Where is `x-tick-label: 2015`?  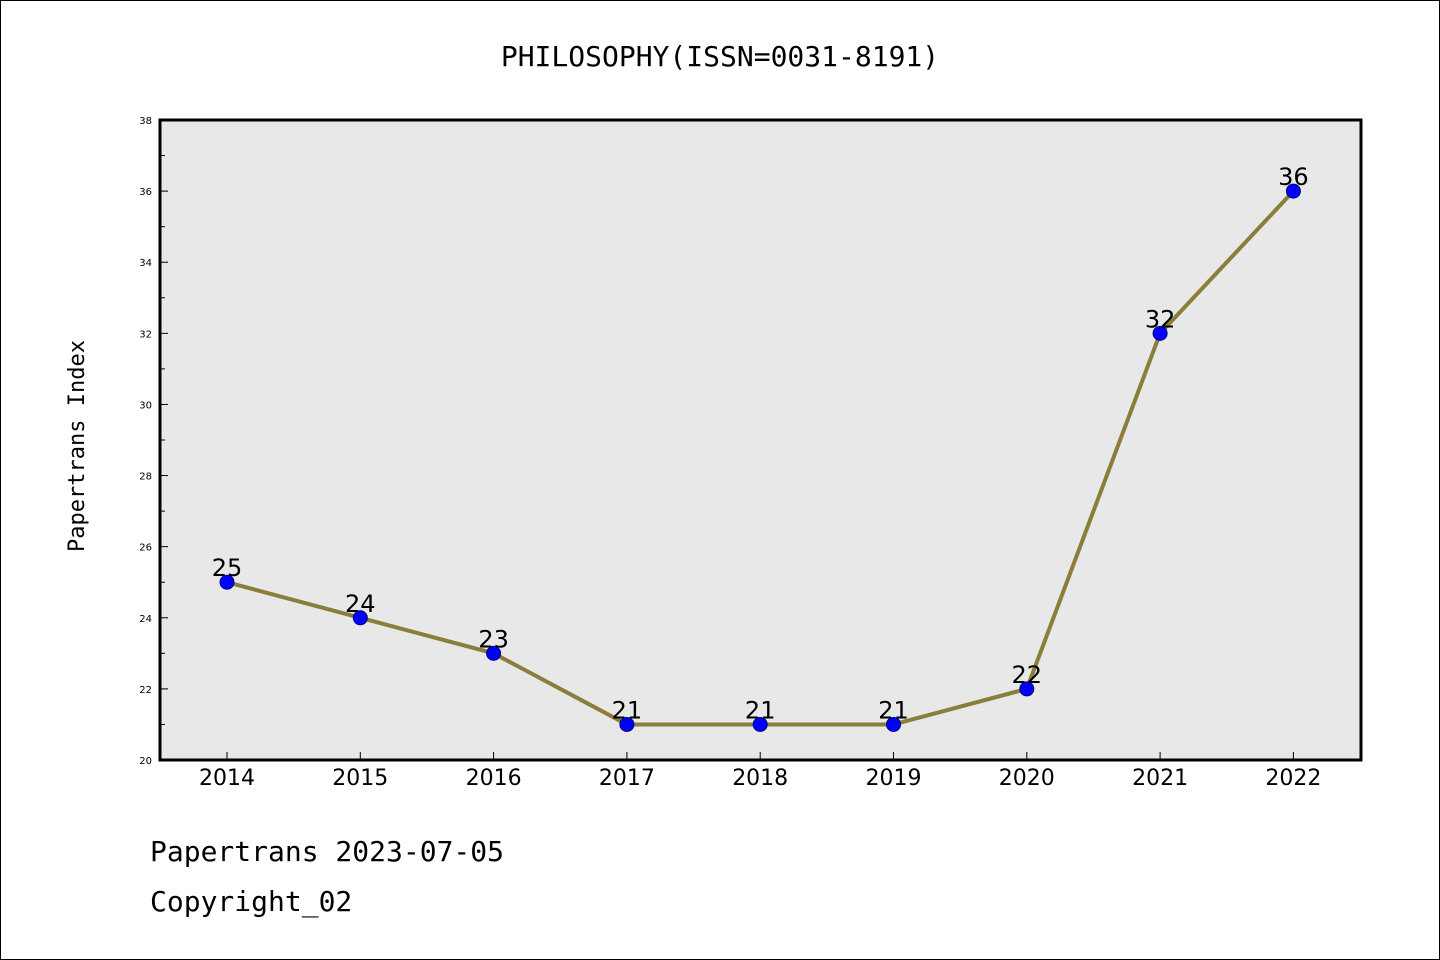 x-tick-label: 2015 is located at coordinates (360, 778).